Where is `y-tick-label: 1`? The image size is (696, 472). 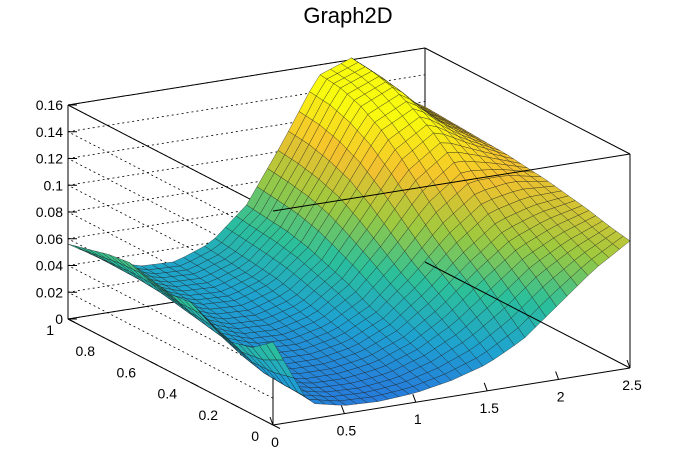 y-tick-label: 1 is located at coordinates (50, 330).